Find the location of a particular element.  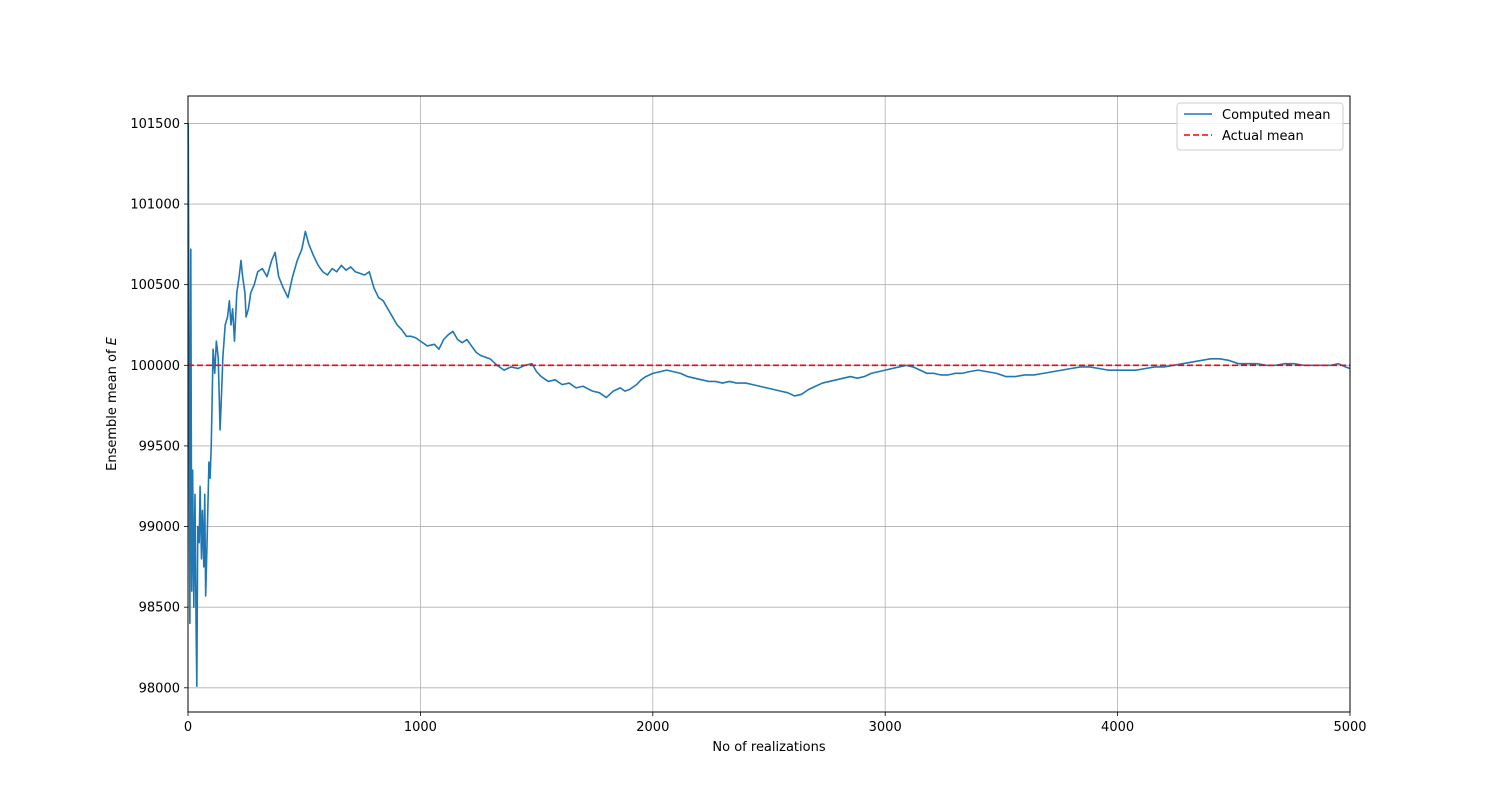

y-tick-label: 98000 is located at coordinates (159, 688).